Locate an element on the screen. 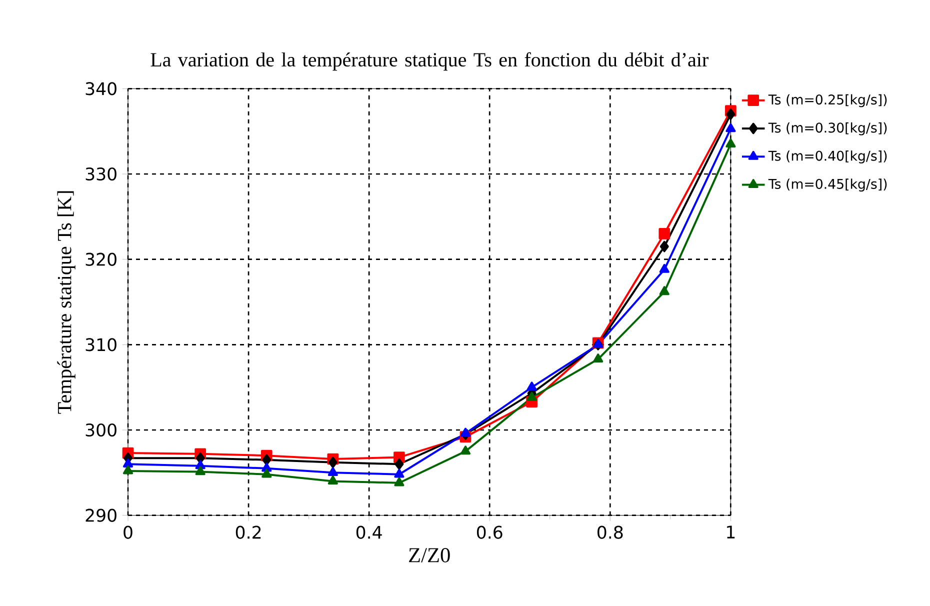 The height and width of the screenshot is (606, 930). x-tick-label: 0.4 is located at coordinates (369, 532).